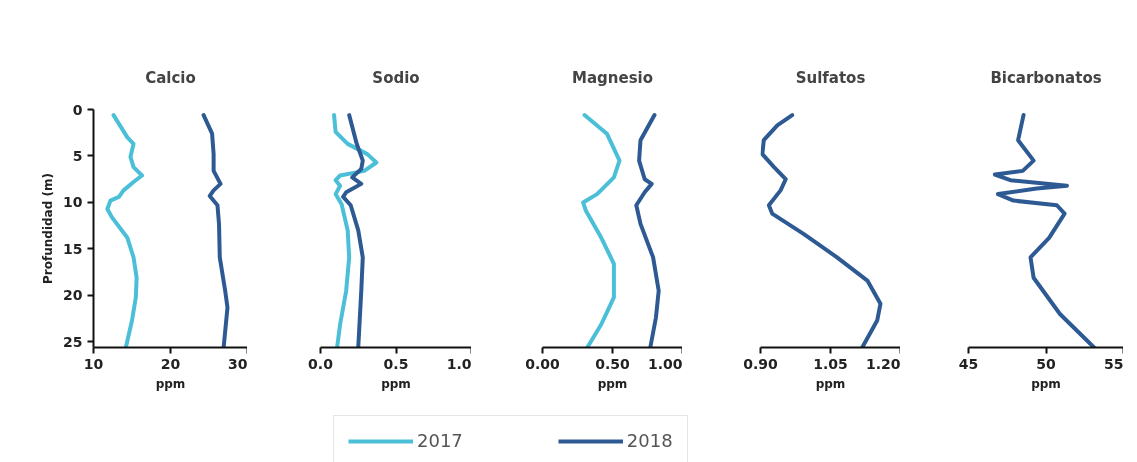 Image resolution: width=1137 pixels, height=462 pixels. What do you see at coordinates (1046, 363) in the screenshot?
I see `x-tick-label: 50` at bounding box center [1046, 363].